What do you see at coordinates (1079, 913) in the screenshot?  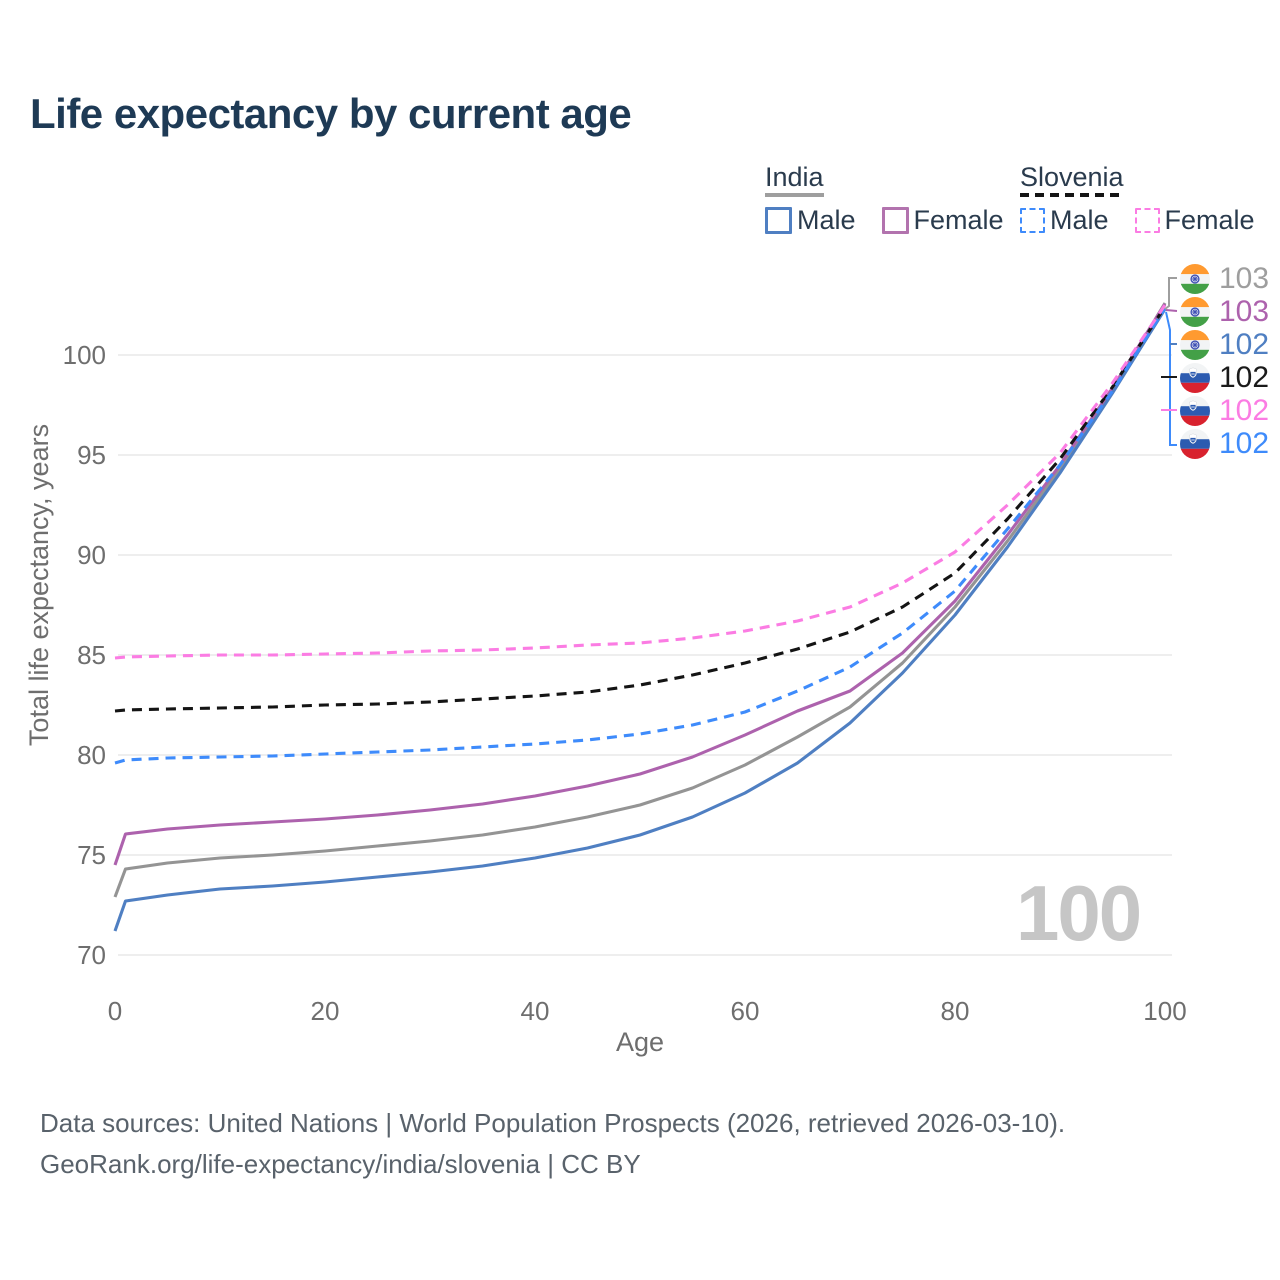 I see `age-watermark: 100` at bounding box center [1079, 913].